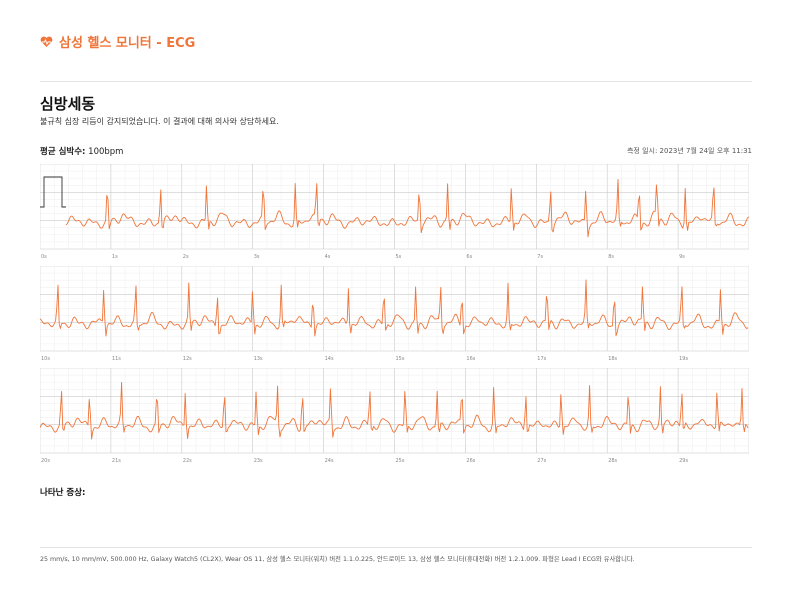 The image size is (792, 612). Describe the element at coordinates (612, 461) in the screenshot. I see `time-tick-label: 28s` at that location.